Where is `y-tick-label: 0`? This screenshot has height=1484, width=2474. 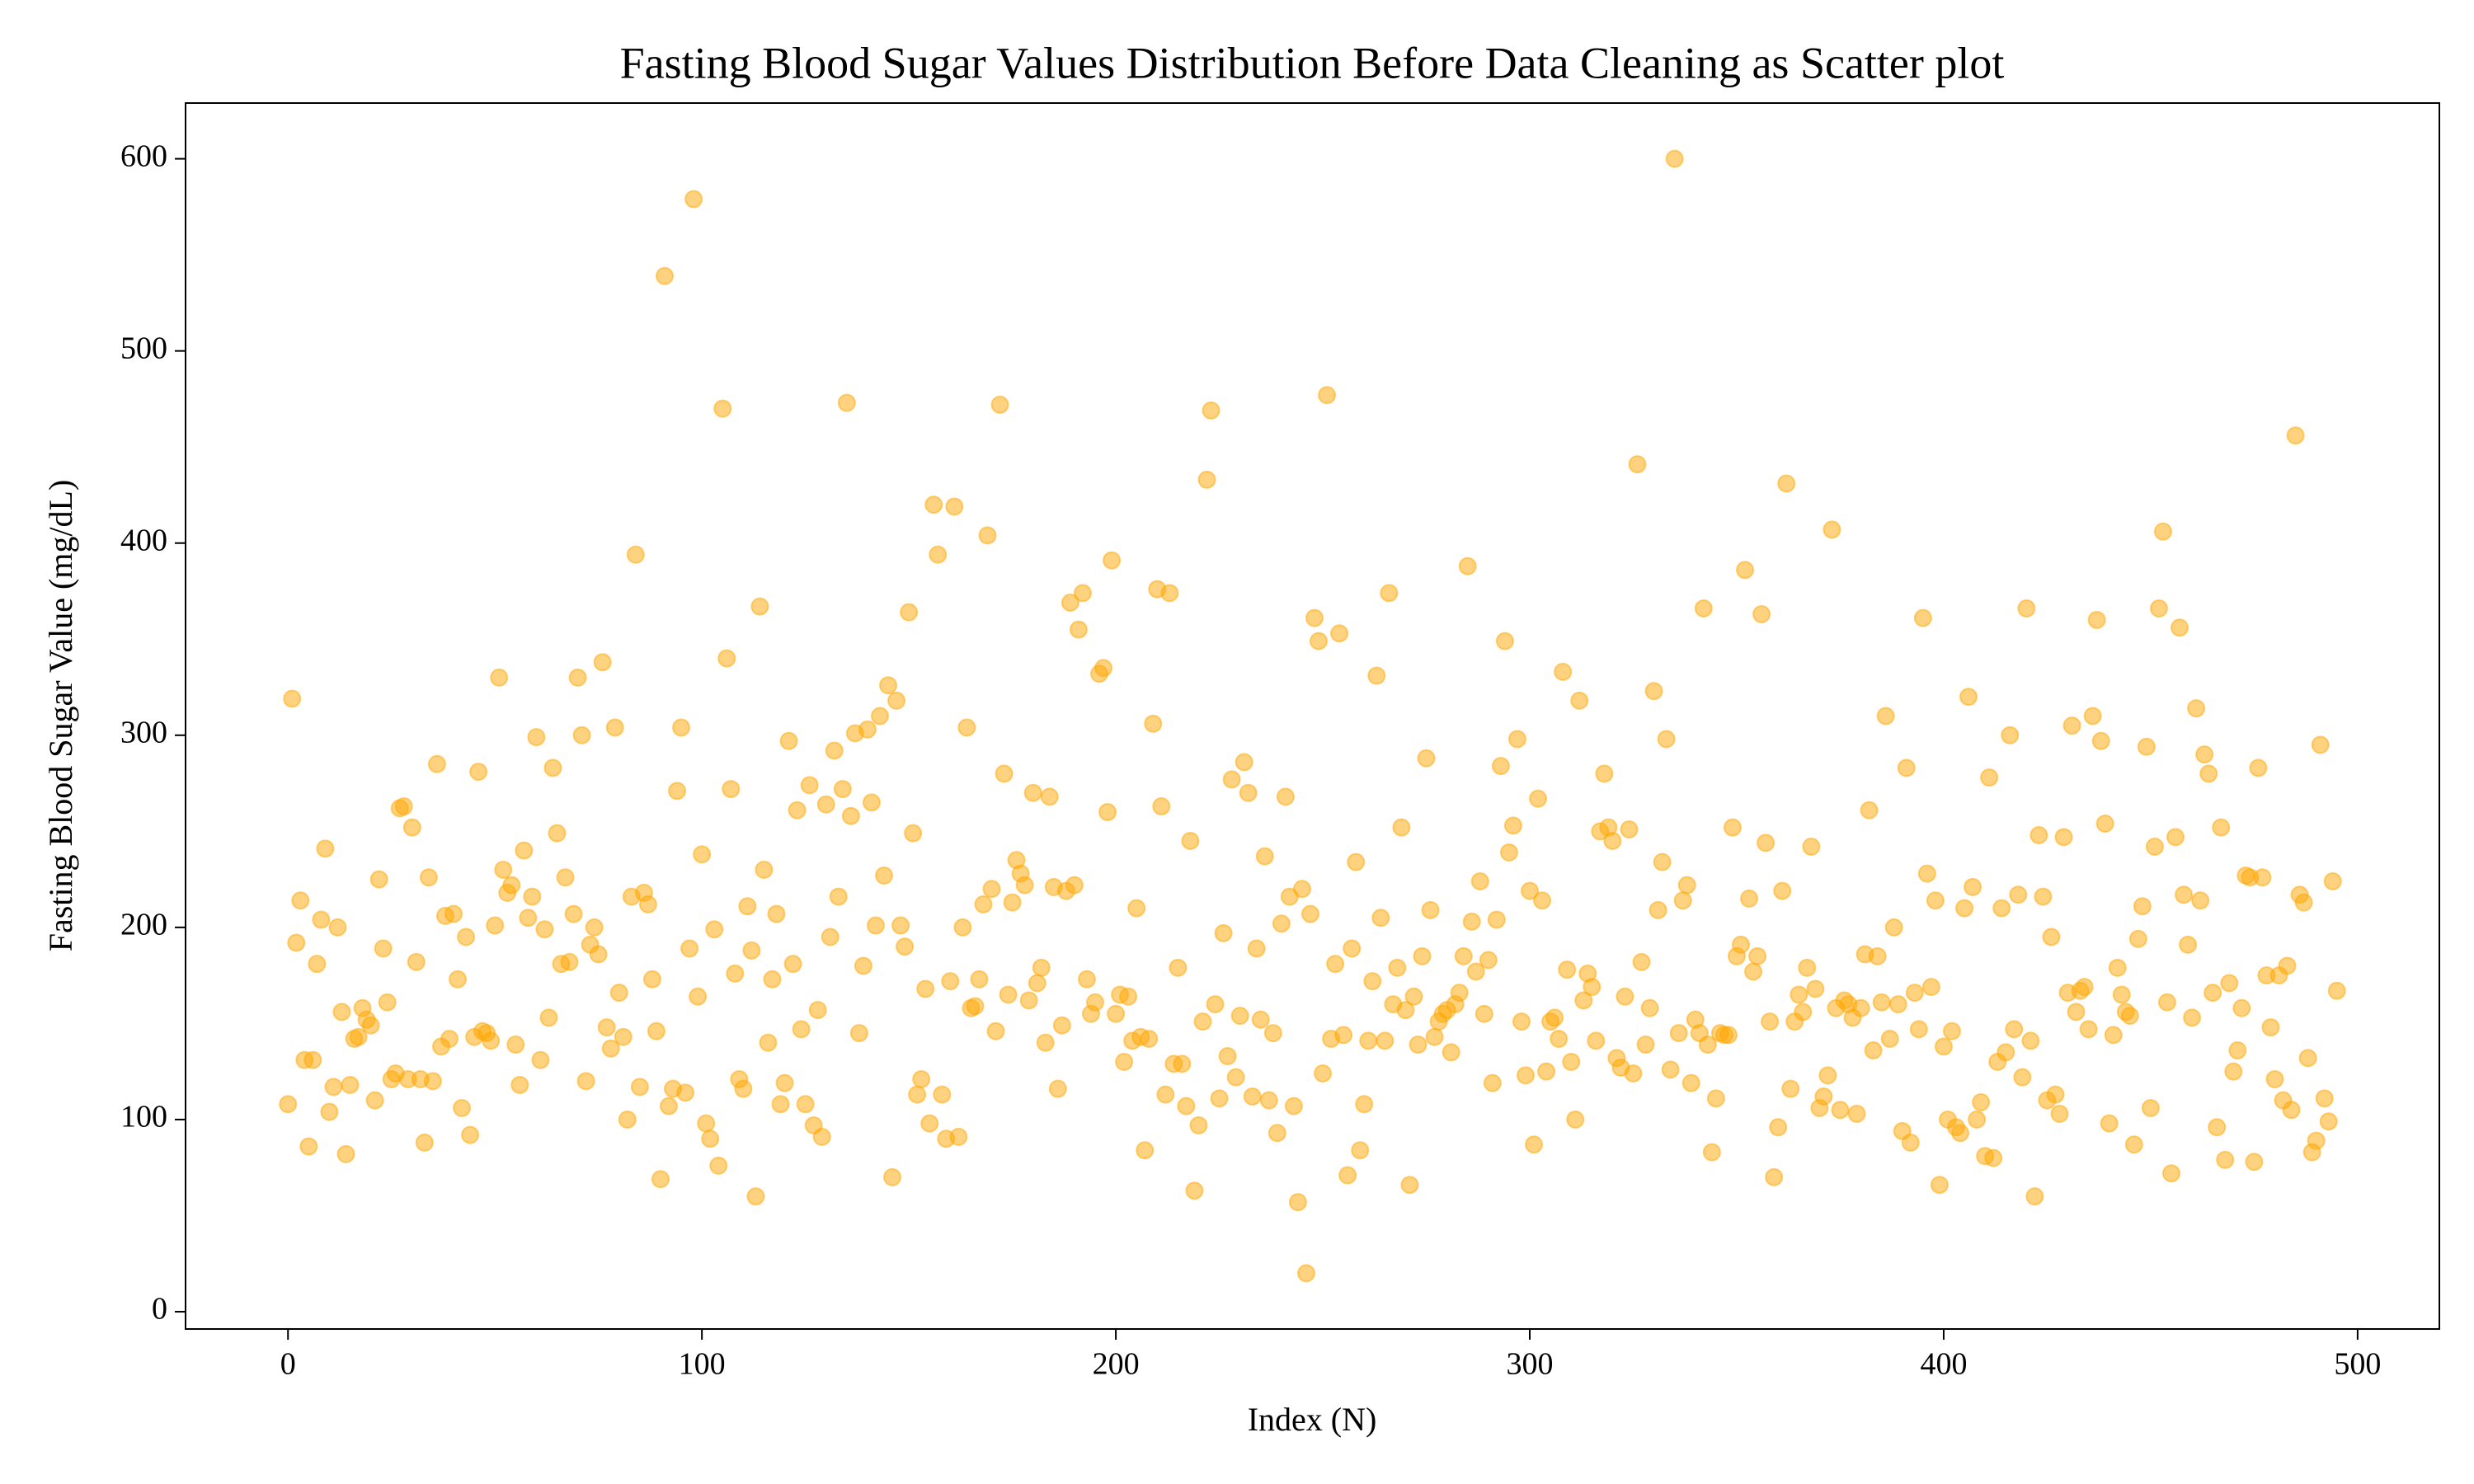 y-tick-label: 0 is located at coordinates (159, 1309).